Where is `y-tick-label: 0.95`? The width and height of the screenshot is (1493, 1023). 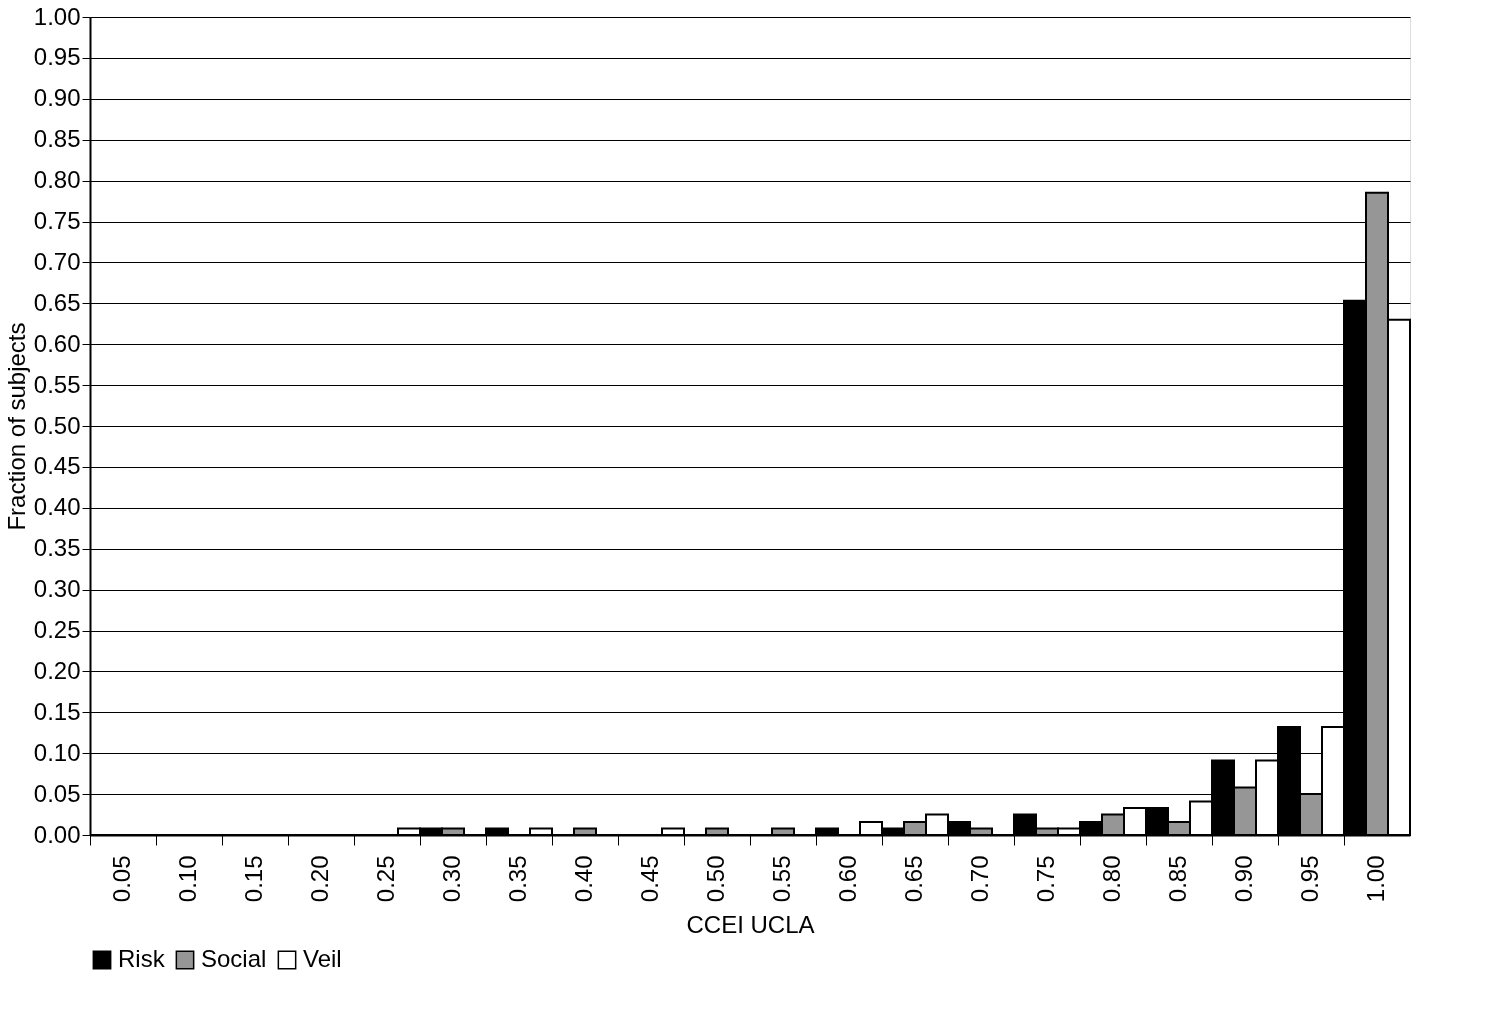
y-tick-label: 0.95 is located at coordinates (57, 57).